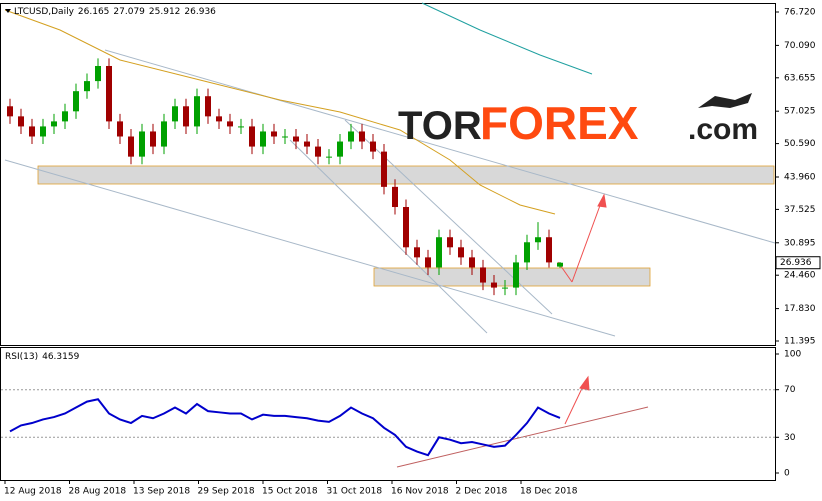  Describe the element at coordinates (290, 492) in the screenshot. I see `x-tick-label: 15 Oct 2018` at that location.